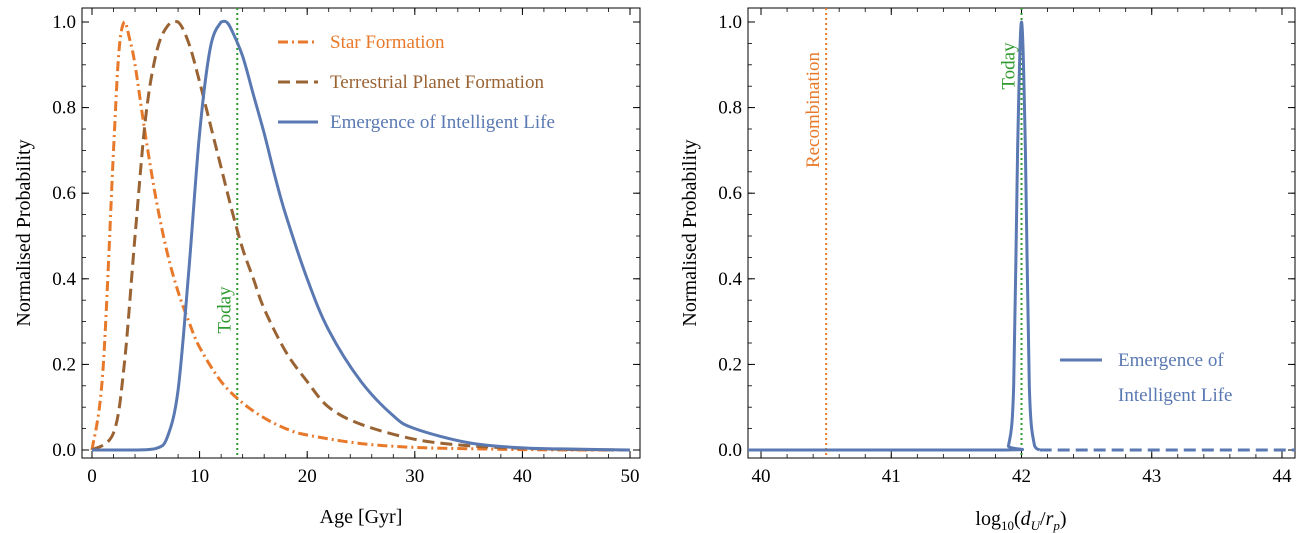 This screenshot has height=533, width=1304. What do you see at coordinates (226, 233) in the screenshot?
I see `left-annotations: Today` at bounding box center [226, 233].